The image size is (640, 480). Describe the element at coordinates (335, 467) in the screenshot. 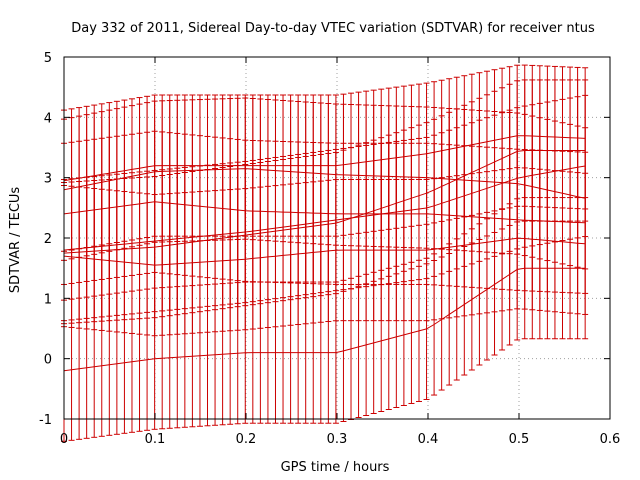

I see `x-axis-label: GPS time / hours` at that location.